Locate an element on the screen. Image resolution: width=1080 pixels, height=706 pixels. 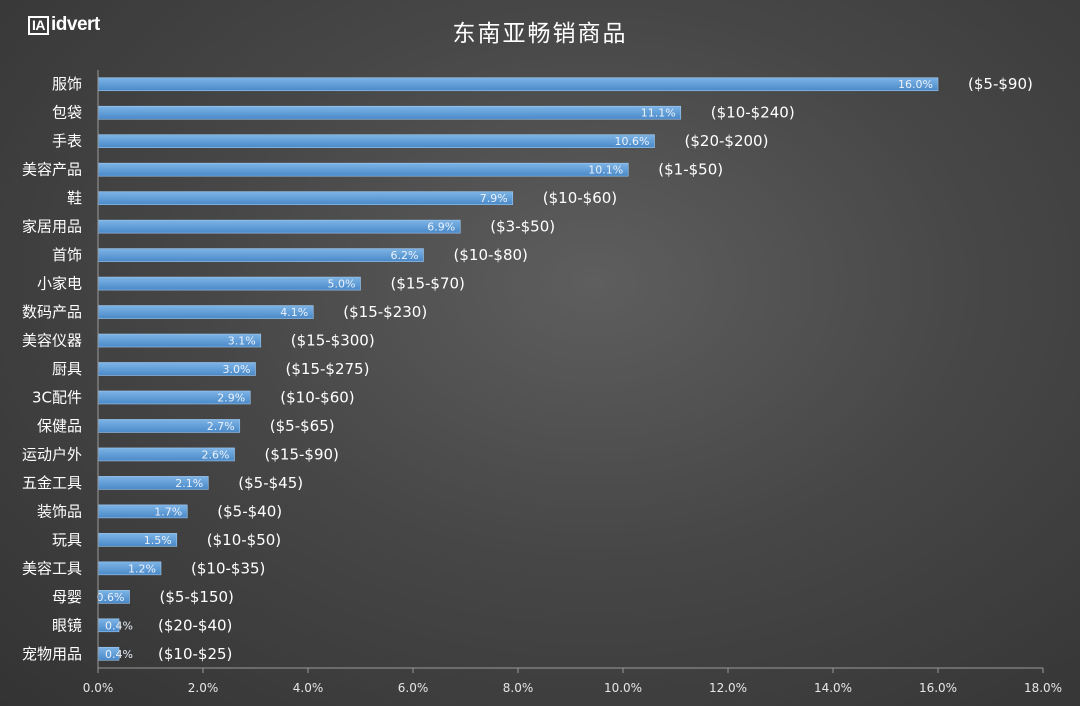
category-label: 装饰品 is located at coordinates (59, 511).